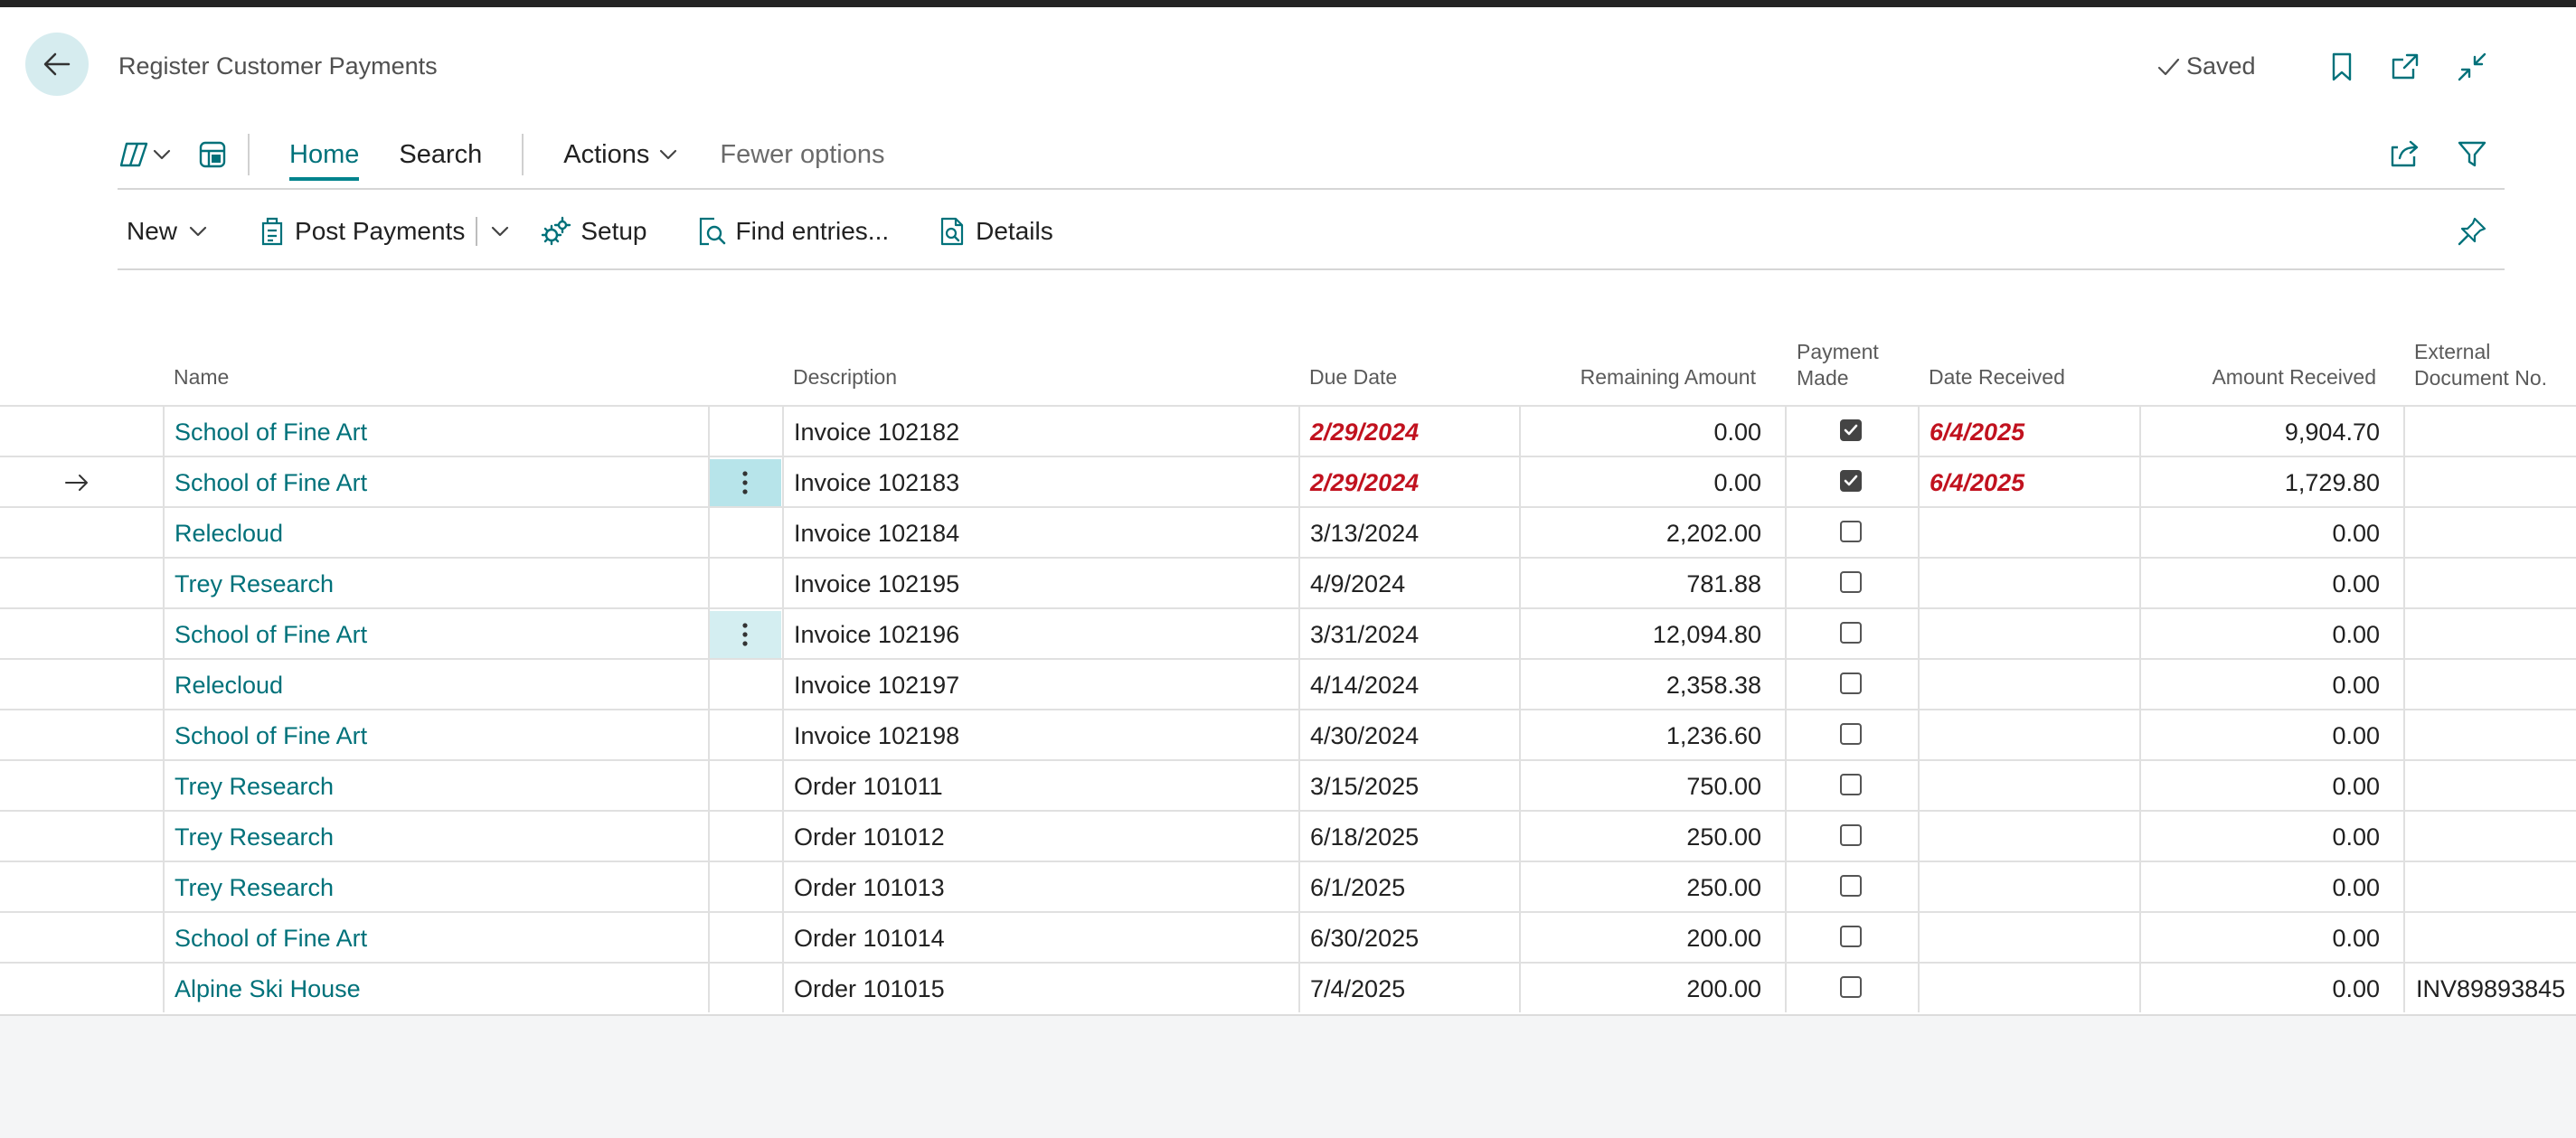 The image size is (2576, 1138). I want to click on due-date-cell: 7/4/2025, so click(1358, 988).